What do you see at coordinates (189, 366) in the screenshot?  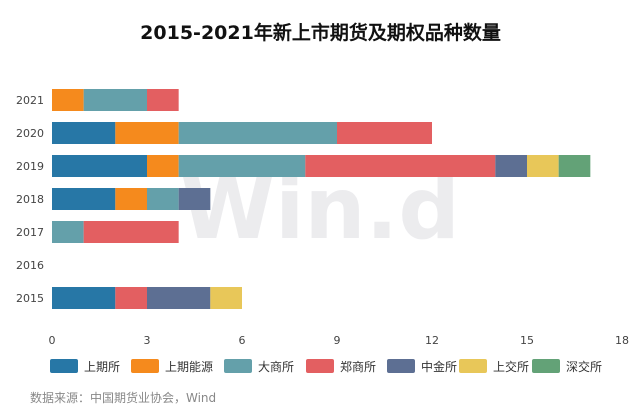 I see `legend-label: 上期能源` at bounding box center [189, 366].